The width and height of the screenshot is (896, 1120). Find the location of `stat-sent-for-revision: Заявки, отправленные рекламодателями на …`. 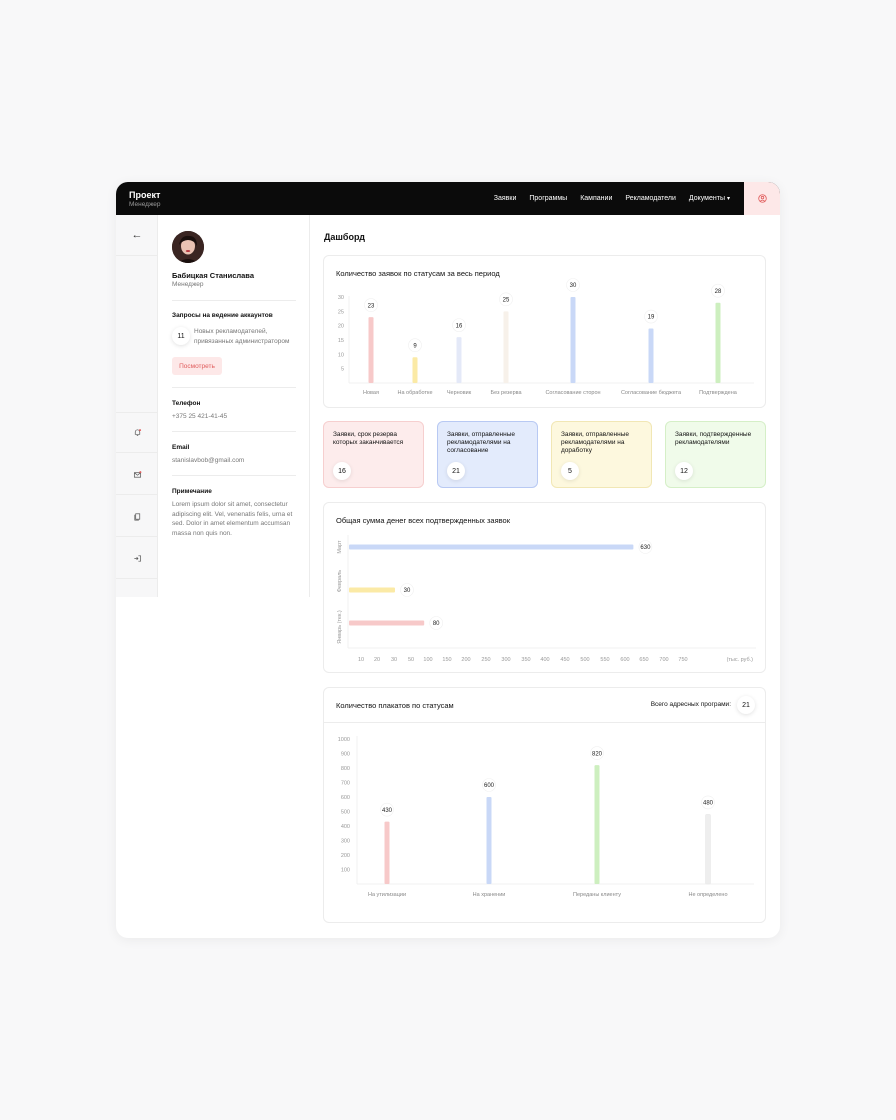

stat-sent-for-revision: Заявки, отправленные рекламодателями на … is located at coordinates (601, 454).